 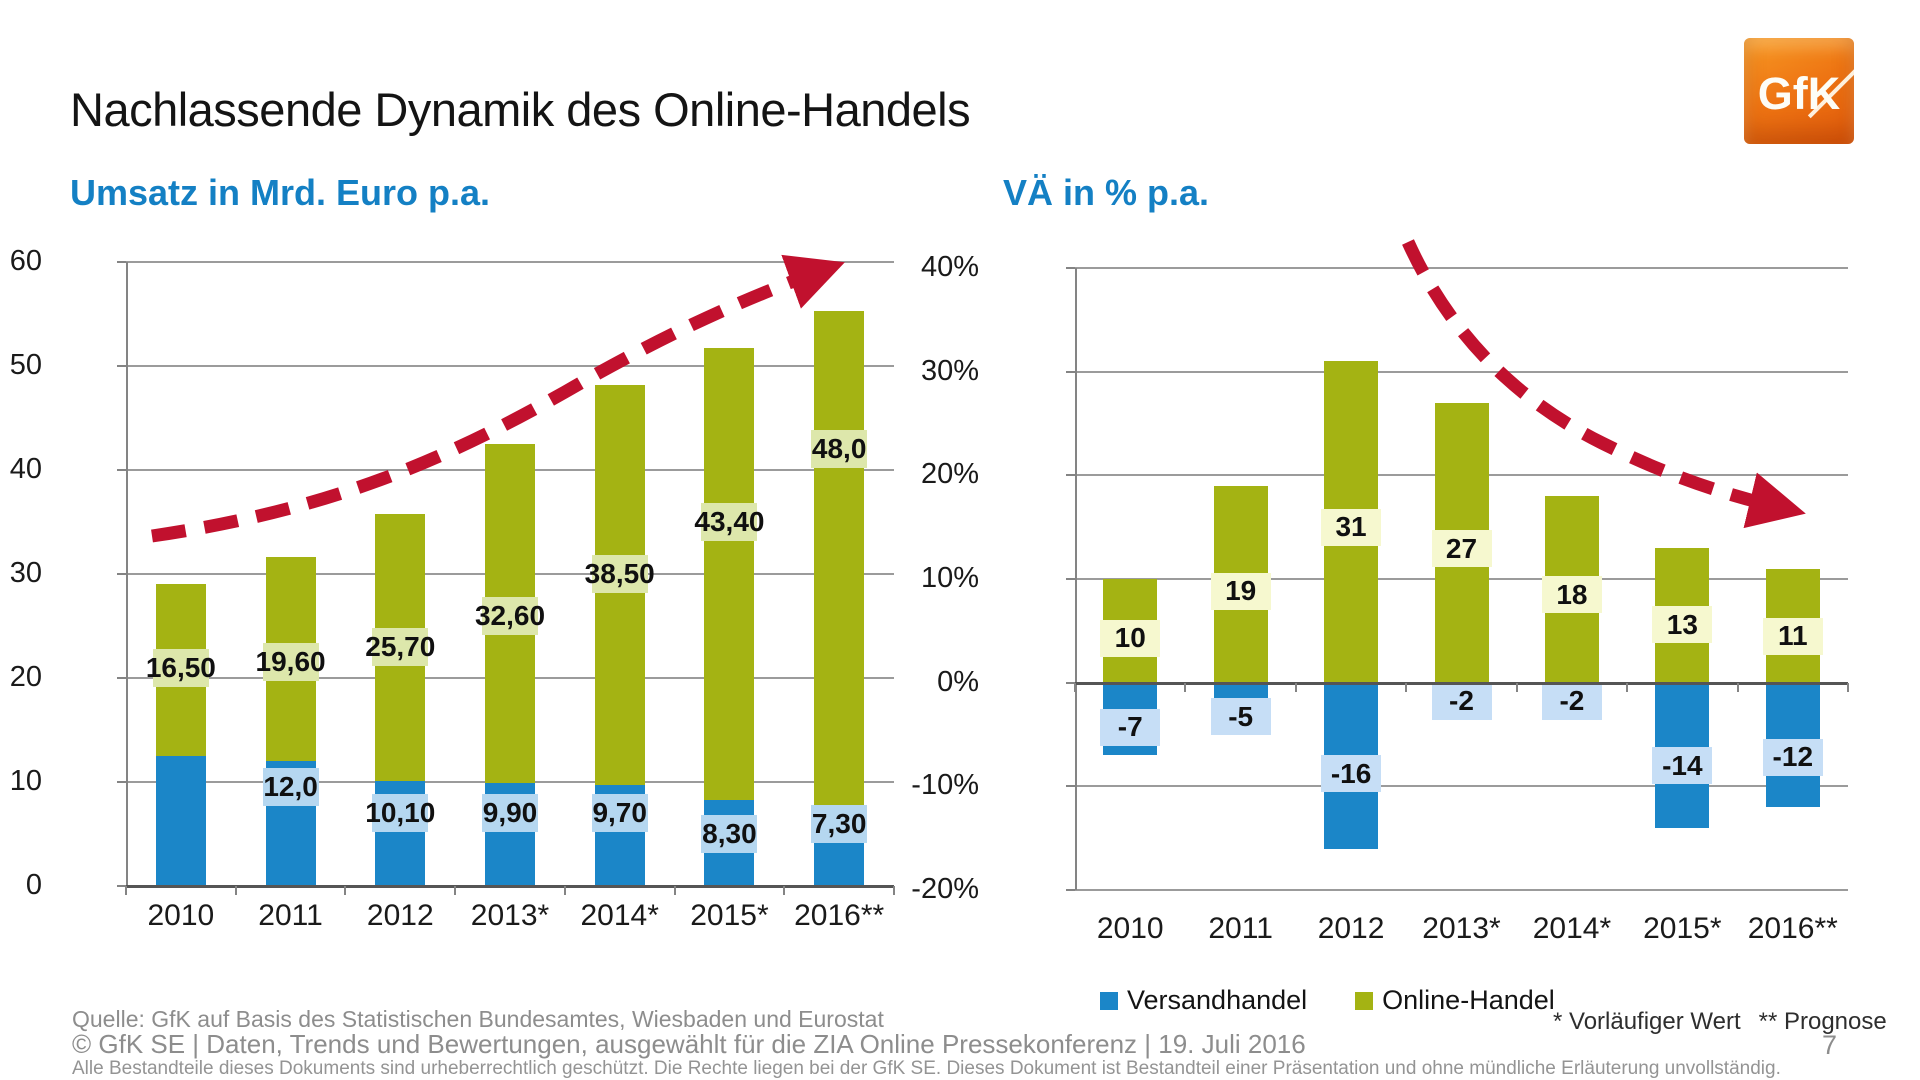 What do you see at coordinates (1461, 371) in the screenshot?
I see `gridline-vae-30%` at bounding box center [1461, 371].